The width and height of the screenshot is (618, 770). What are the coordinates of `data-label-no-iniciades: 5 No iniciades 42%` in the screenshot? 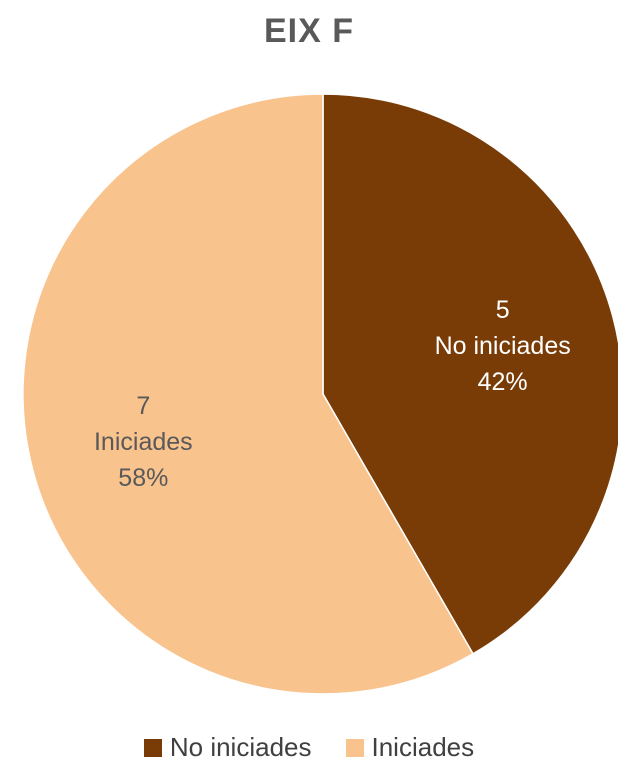 It's located at (503, 346).